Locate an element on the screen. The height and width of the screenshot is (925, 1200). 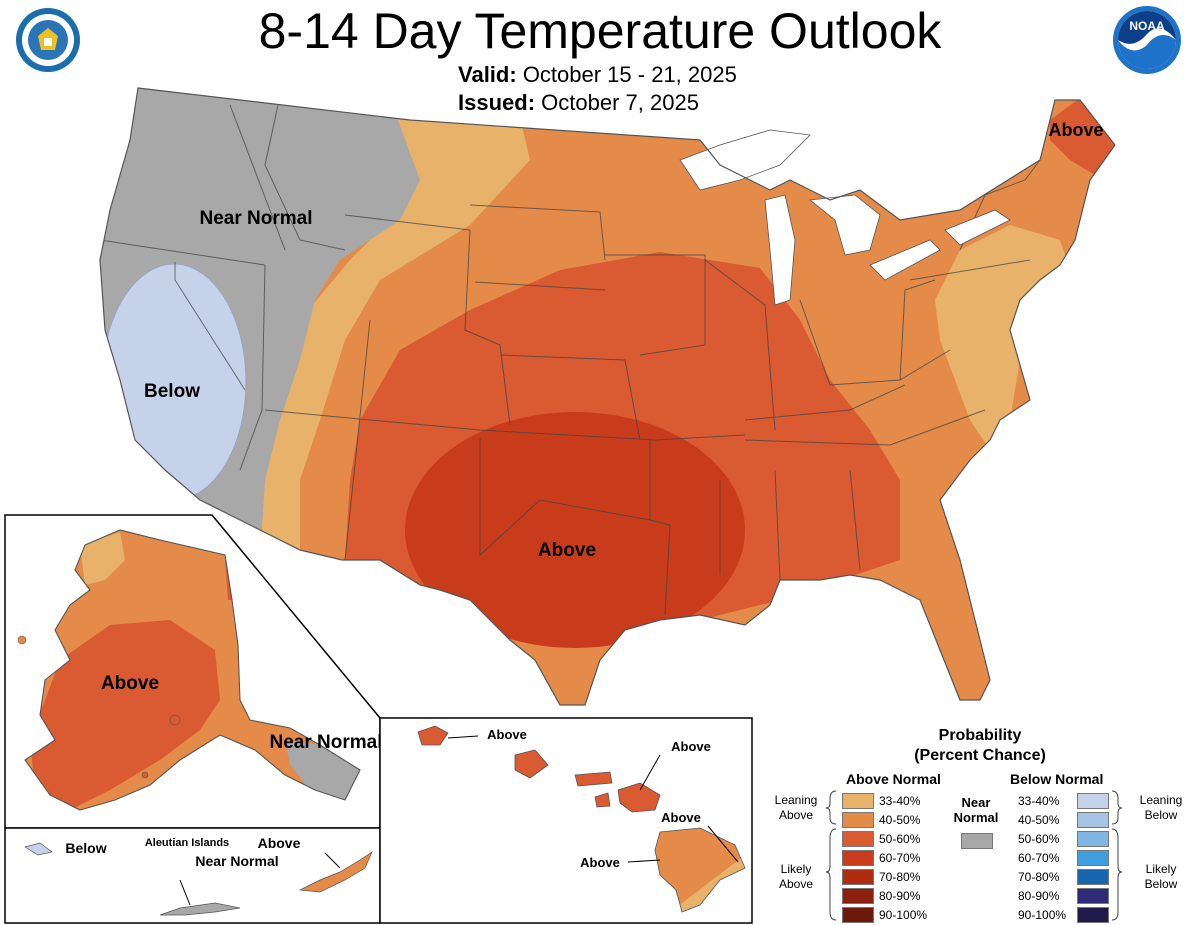
conus-above-33-40-east is located at coordinates (1002, 337).